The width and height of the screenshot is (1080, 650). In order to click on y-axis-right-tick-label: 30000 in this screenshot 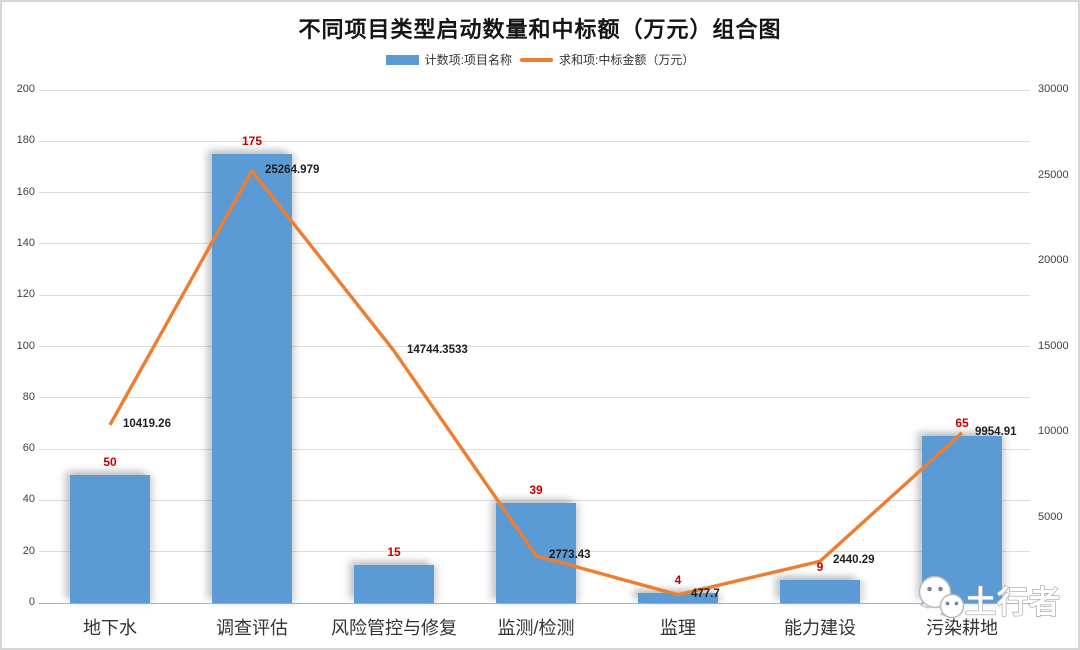, I will do `click(1053, 89)`.